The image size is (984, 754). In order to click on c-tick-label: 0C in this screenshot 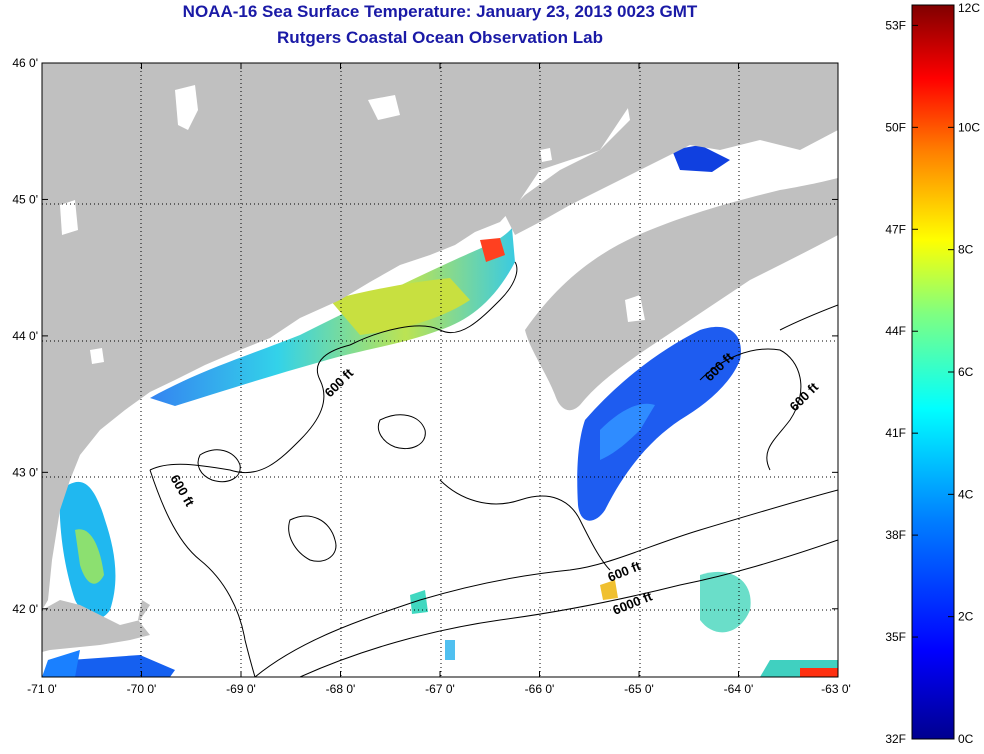, I will do `click(966, 739)`.